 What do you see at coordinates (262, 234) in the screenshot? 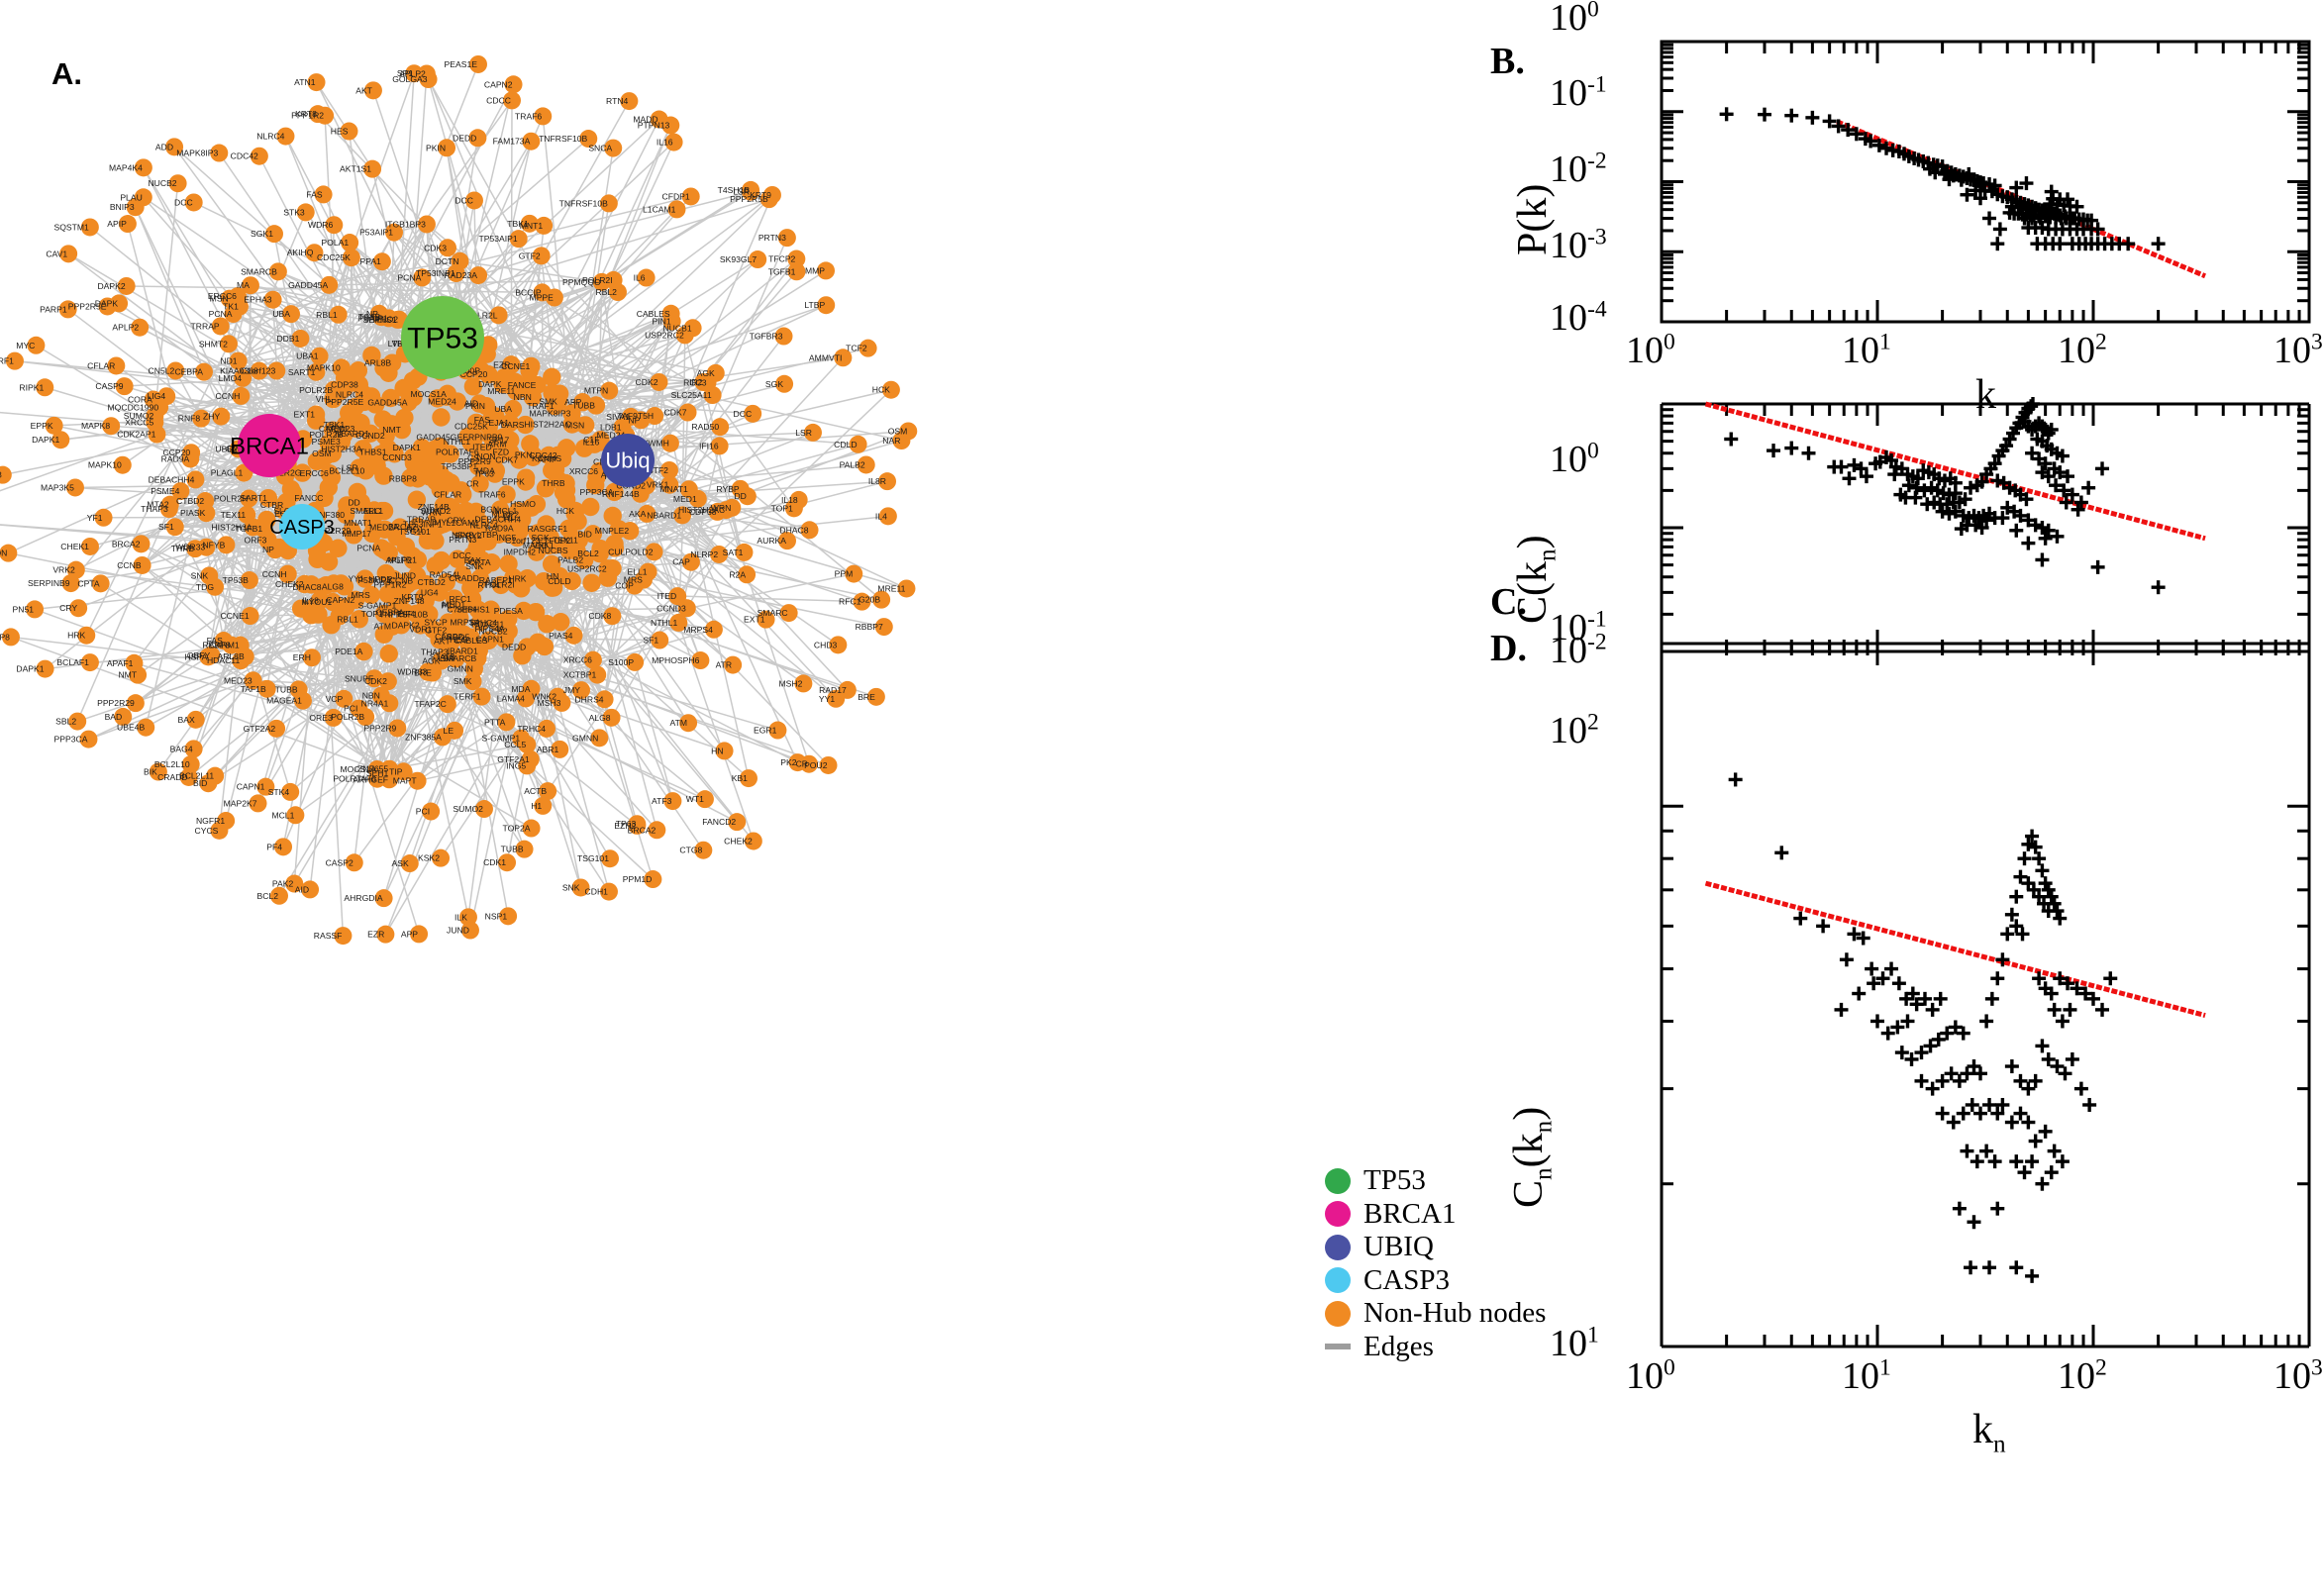
I see `network-node-label: SGK1` at bounding box center [262, 234].